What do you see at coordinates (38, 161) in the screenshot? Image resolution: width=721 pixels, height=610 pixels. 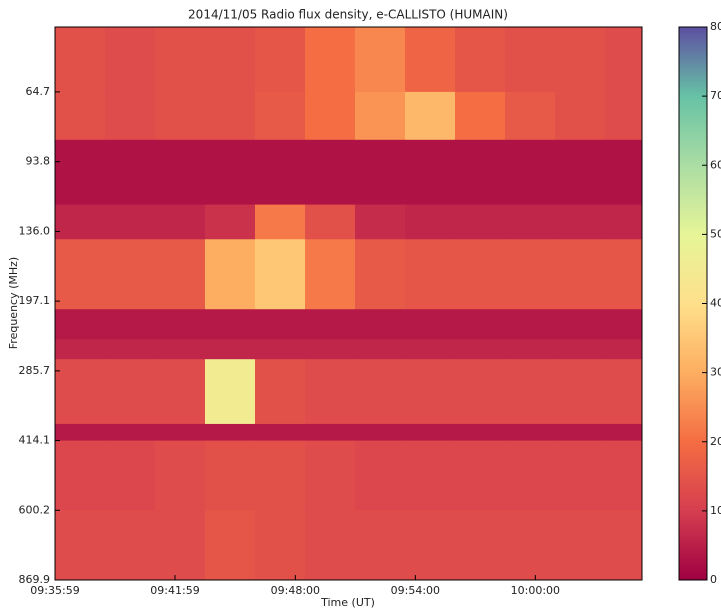 I see `y-tick-label: 93.8` at bounding box center [38, 161].